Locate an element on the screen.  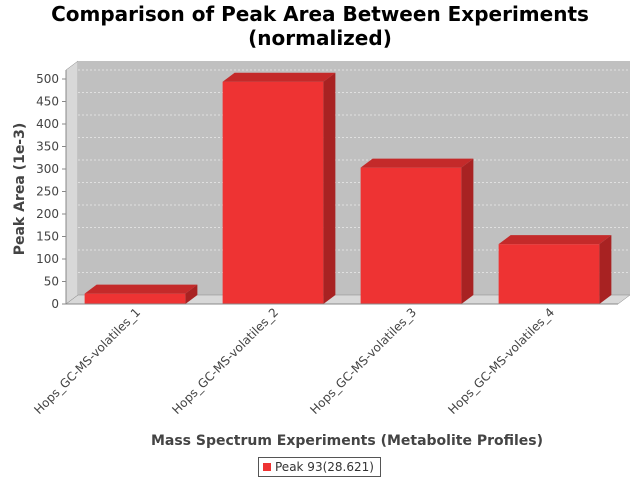
x-tick-label: Hops_GC-MS-volatiles_3 is located at coordinates (363, 361).